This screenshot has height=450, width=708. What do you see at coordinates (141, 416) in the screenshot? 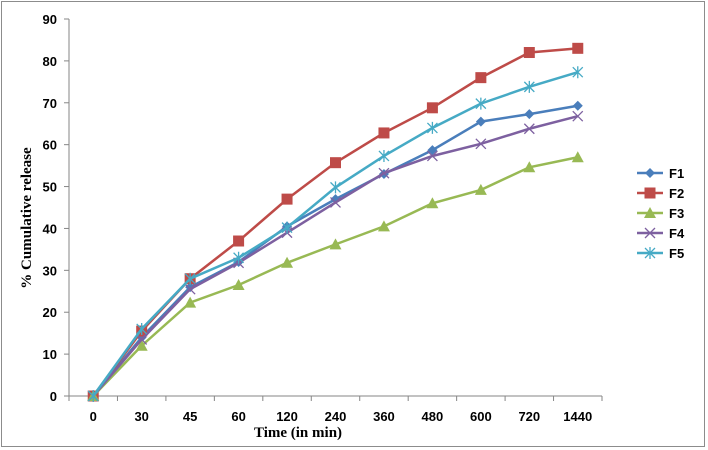
I see `x-tick-label: 30` at bounding box center [141, 416].